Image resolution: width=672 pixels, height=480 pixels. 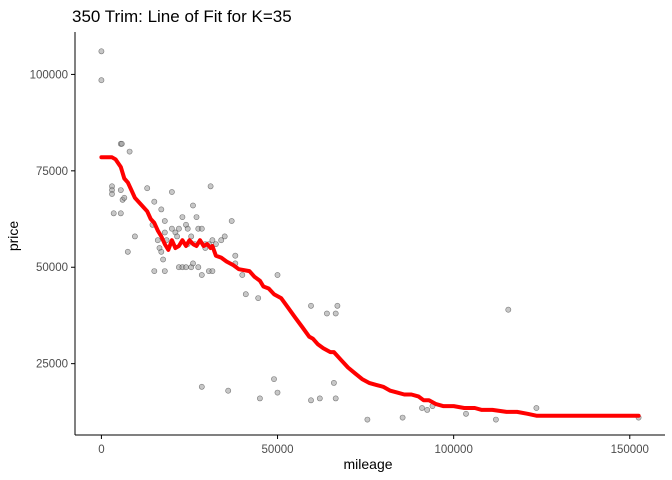 What do you see at coordinates (52, 268) in the screenshot?
I see `y-tick-label: 50000` at bounding box center [52, 268].